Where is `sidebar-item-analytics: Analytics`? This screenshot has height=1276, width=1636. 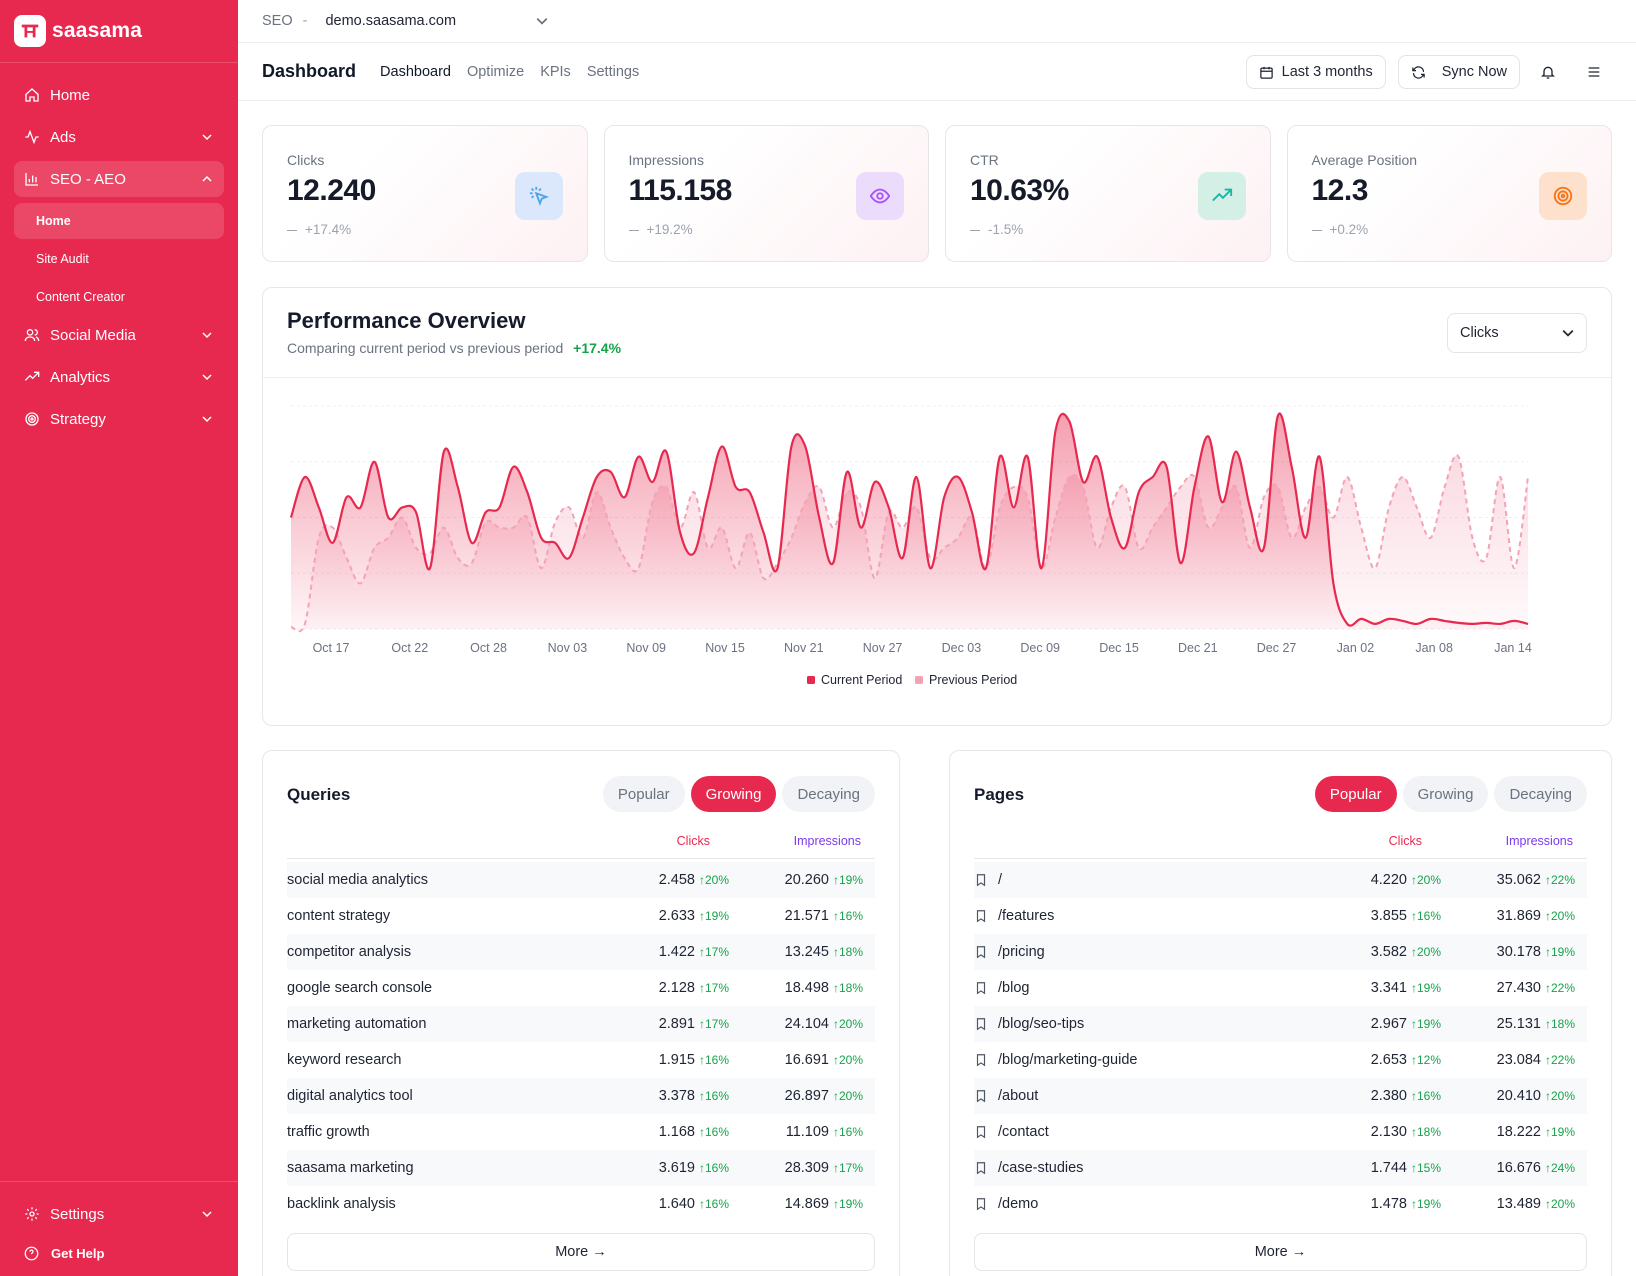 sidebar-item-analytics: Analytics is located at coordinates (119, 377).